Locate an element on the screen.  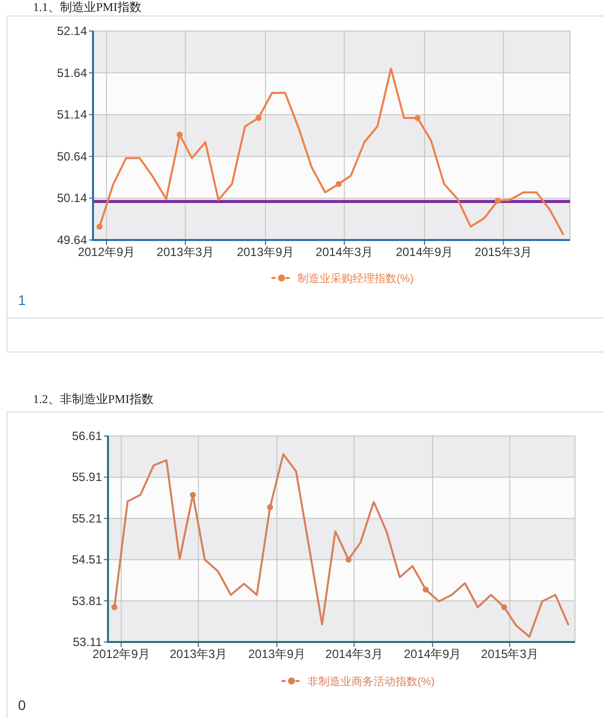
y-tick-label: 49.64 is located at coordinates (72, 240).